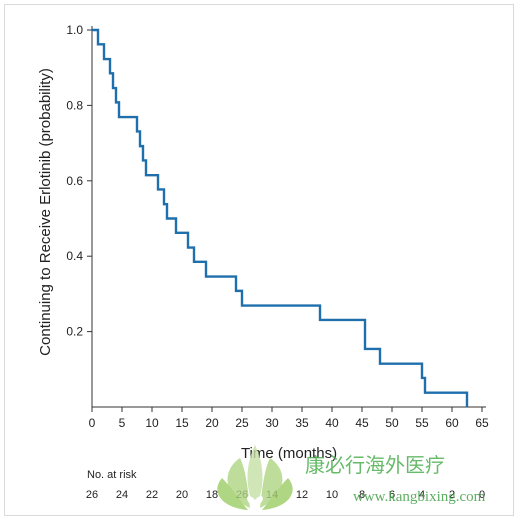 This screenshot has width=520, height=522. Describe the element at coordinates (74, 105) in the screenshot. I see `y-tick-label: 0.8` at that location.